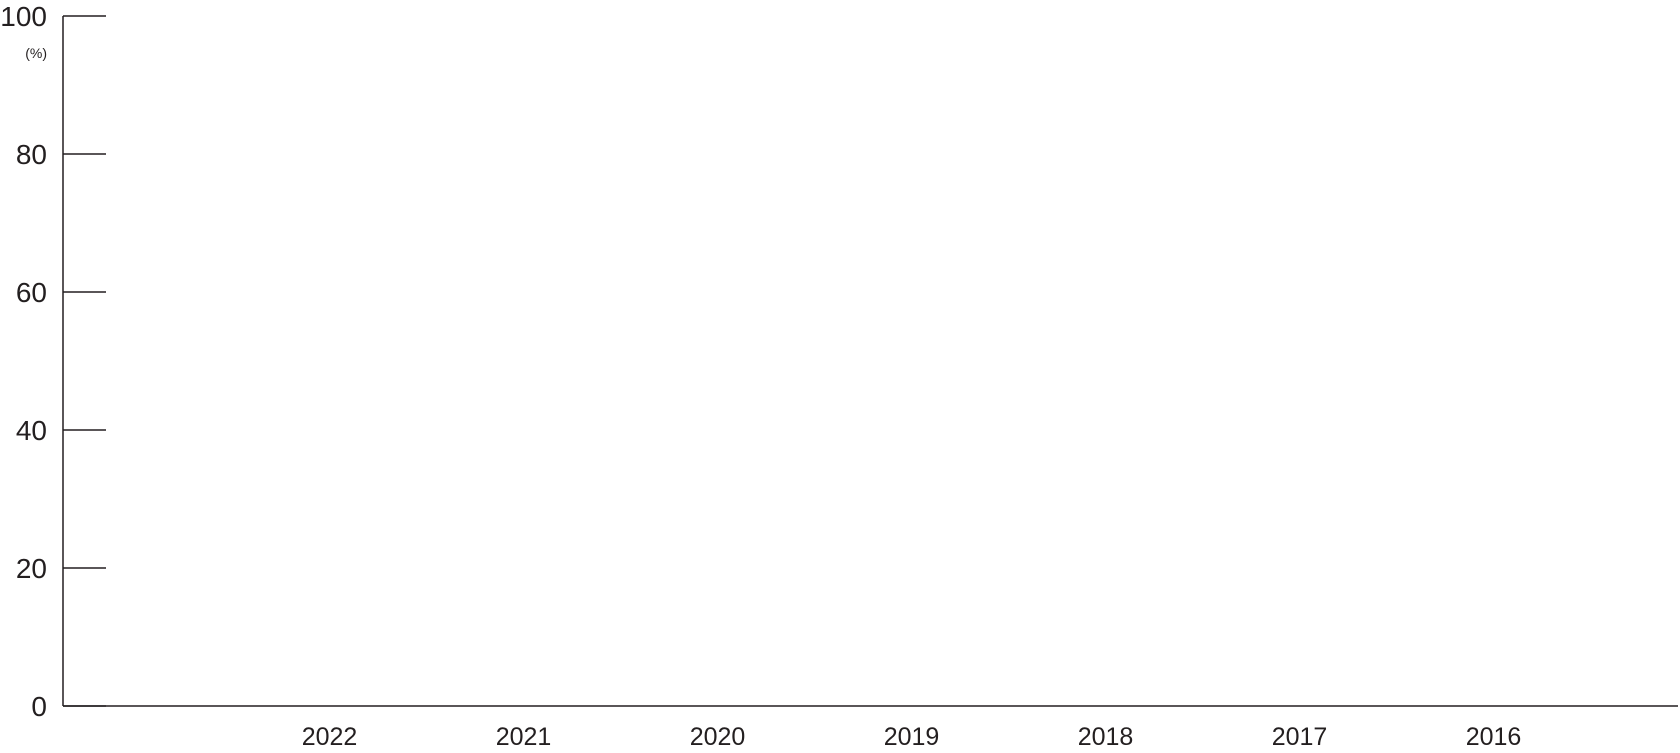 This screenshot has height=753, width=1680. I want to click on data-label-2019: 100%, so click(911, 50).